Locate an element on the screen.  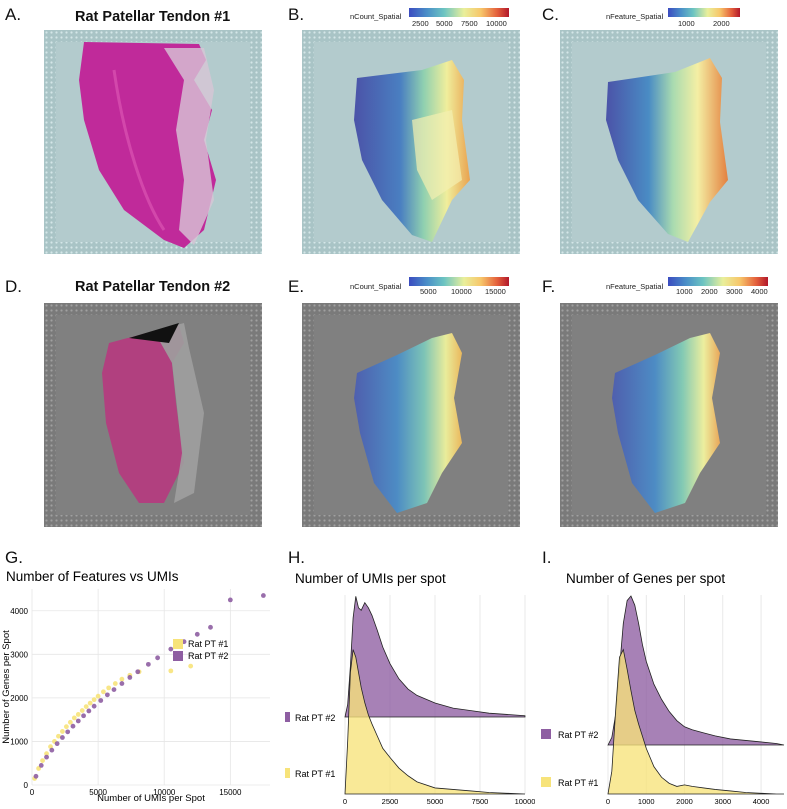
panel-g-legend-key-pt2 is located at coordinates (178, 656).